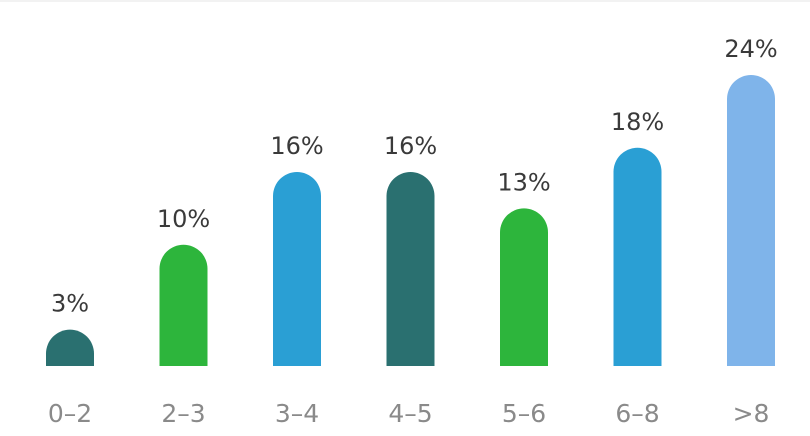 The width and height of the screenshot is (810, 436). Describe the element at coordinates (70, 304) in the screenshot. I see `data-label-1: 3%` at that location.